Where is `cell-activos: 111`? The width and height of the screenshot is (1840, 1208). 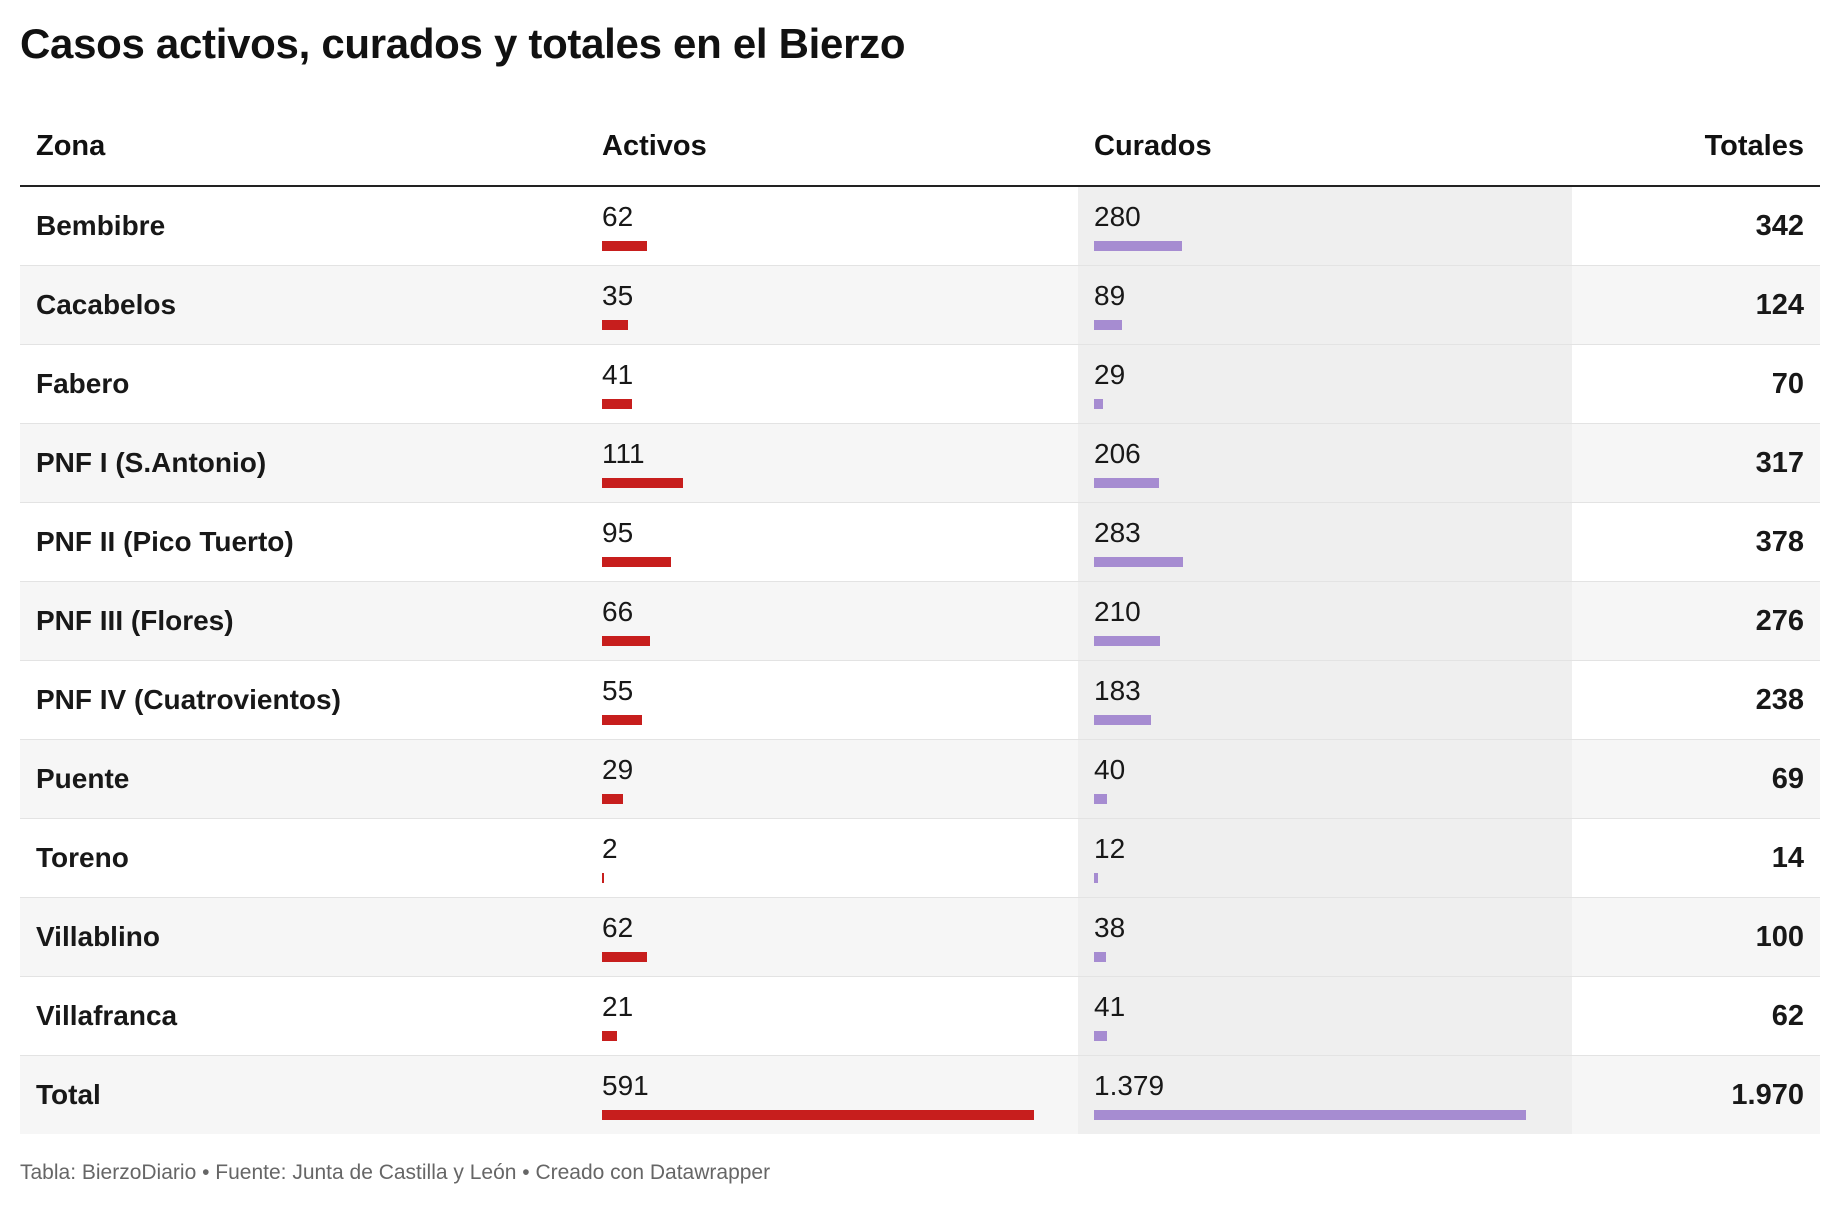 cell-activos: 111 is located at coordinates (832, 463).